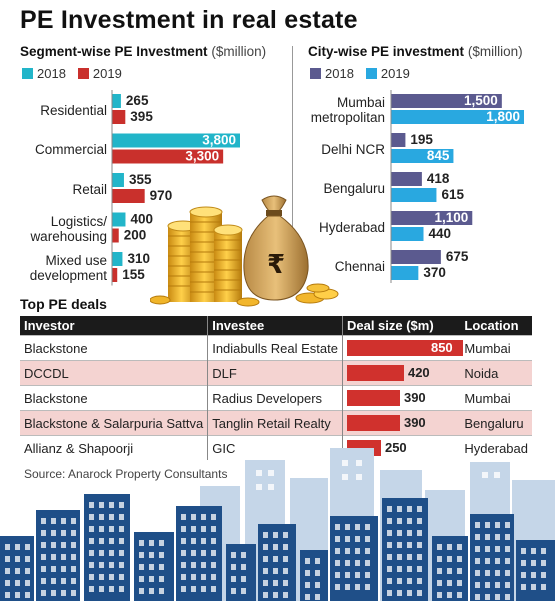 This screenshot has height=601, width=555. What do you see at coordinates (135, 235) in the screenshot?
I see `bar-value-label: 200` at bounding box center [135, 235].